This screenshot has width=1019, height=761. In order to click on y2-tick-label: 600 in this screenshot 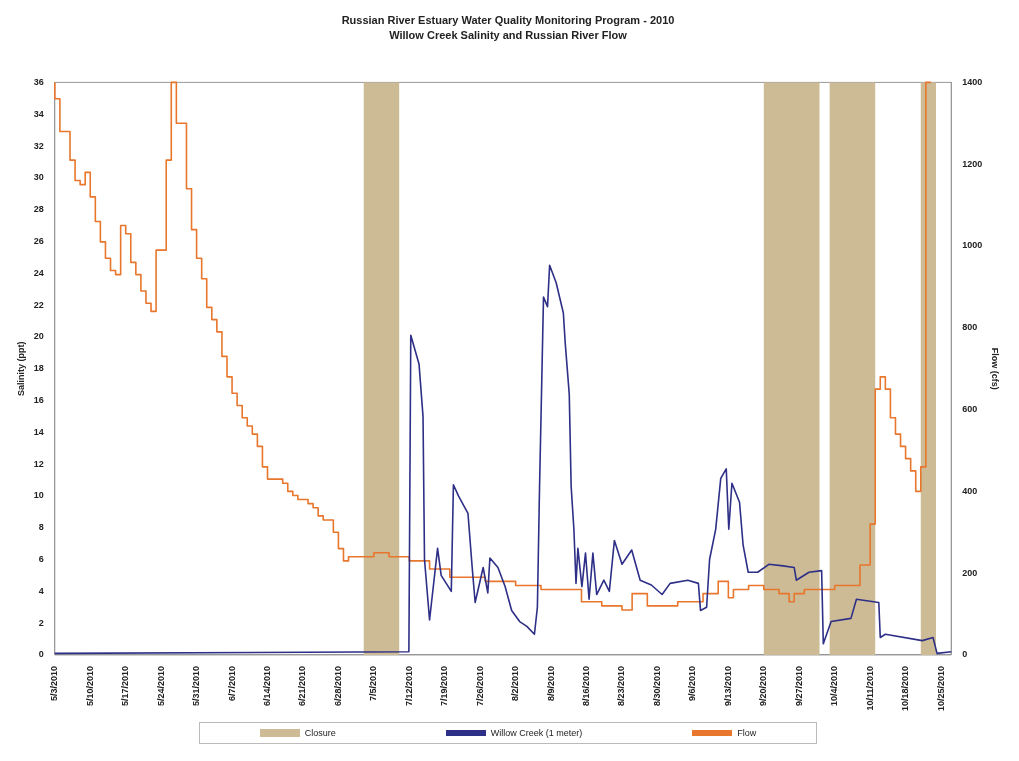, I will do `click(970, 409)`.